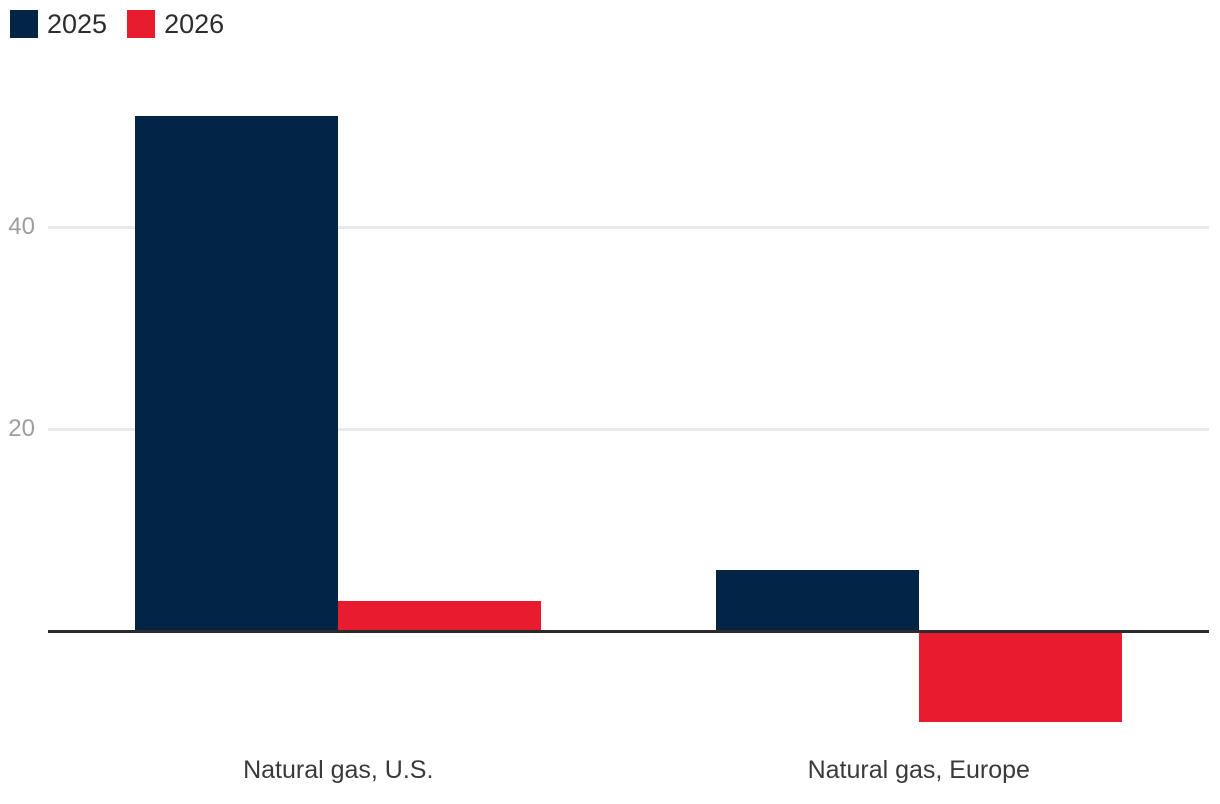 The image size is (1220, 804). What do you see at coordinates (24, 24) in the screenshot?
I see `legend-swatch-2025` at bounding box center [24, 24].